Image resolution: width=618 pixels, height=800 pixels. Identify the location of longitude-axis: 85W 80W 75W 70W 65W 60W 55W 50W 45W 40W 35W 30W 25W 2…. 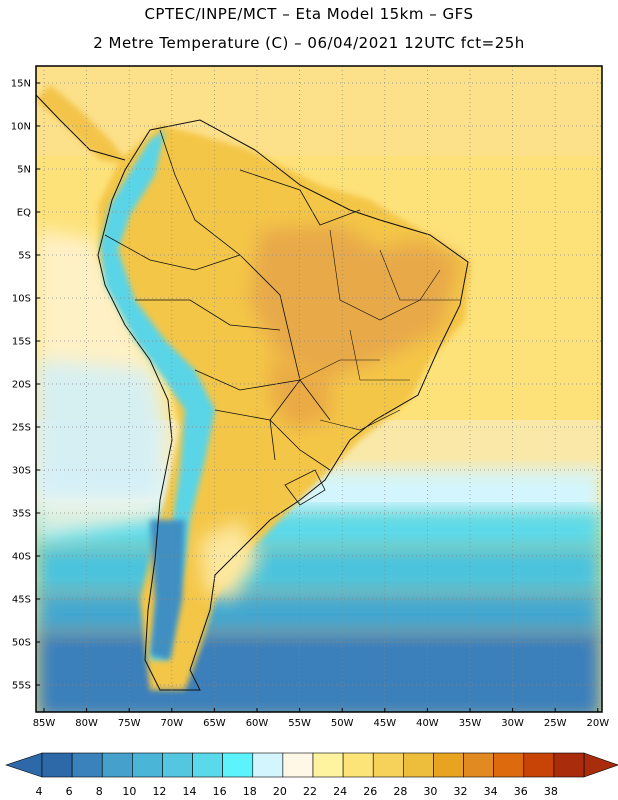
(321, 718).